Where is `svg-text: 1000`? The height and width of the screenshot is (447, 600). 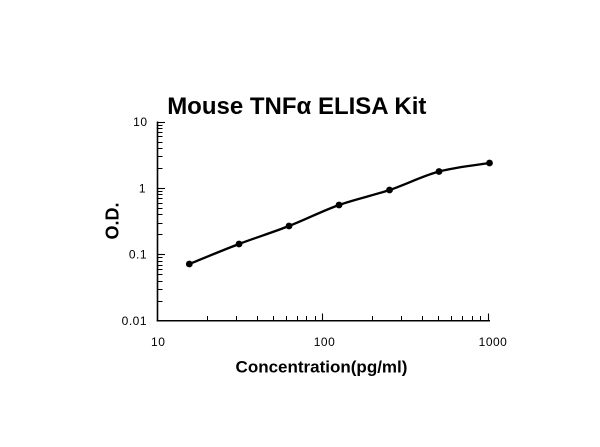
svg-text: 1000 is located at coordinates (493, 342).